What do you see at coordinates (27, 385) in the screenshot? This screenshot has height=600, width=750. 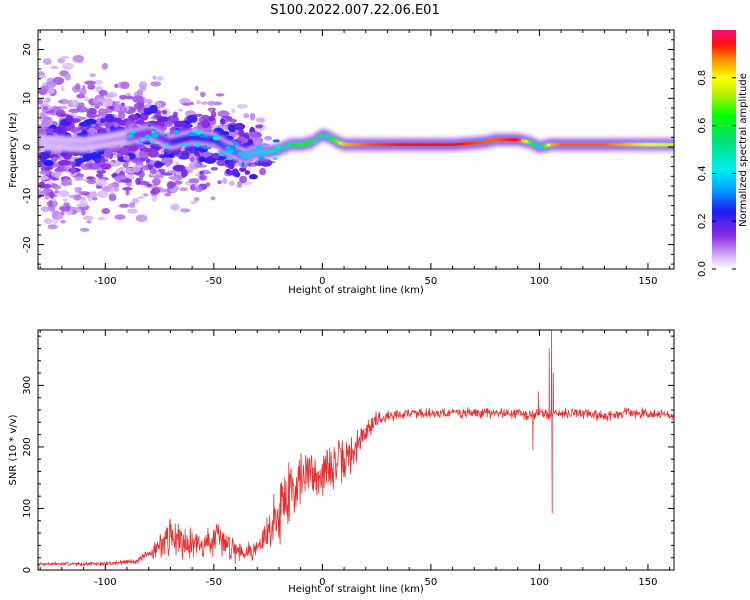 I see `snr-y-tick-label: 300` at bounding box center [27, 385].